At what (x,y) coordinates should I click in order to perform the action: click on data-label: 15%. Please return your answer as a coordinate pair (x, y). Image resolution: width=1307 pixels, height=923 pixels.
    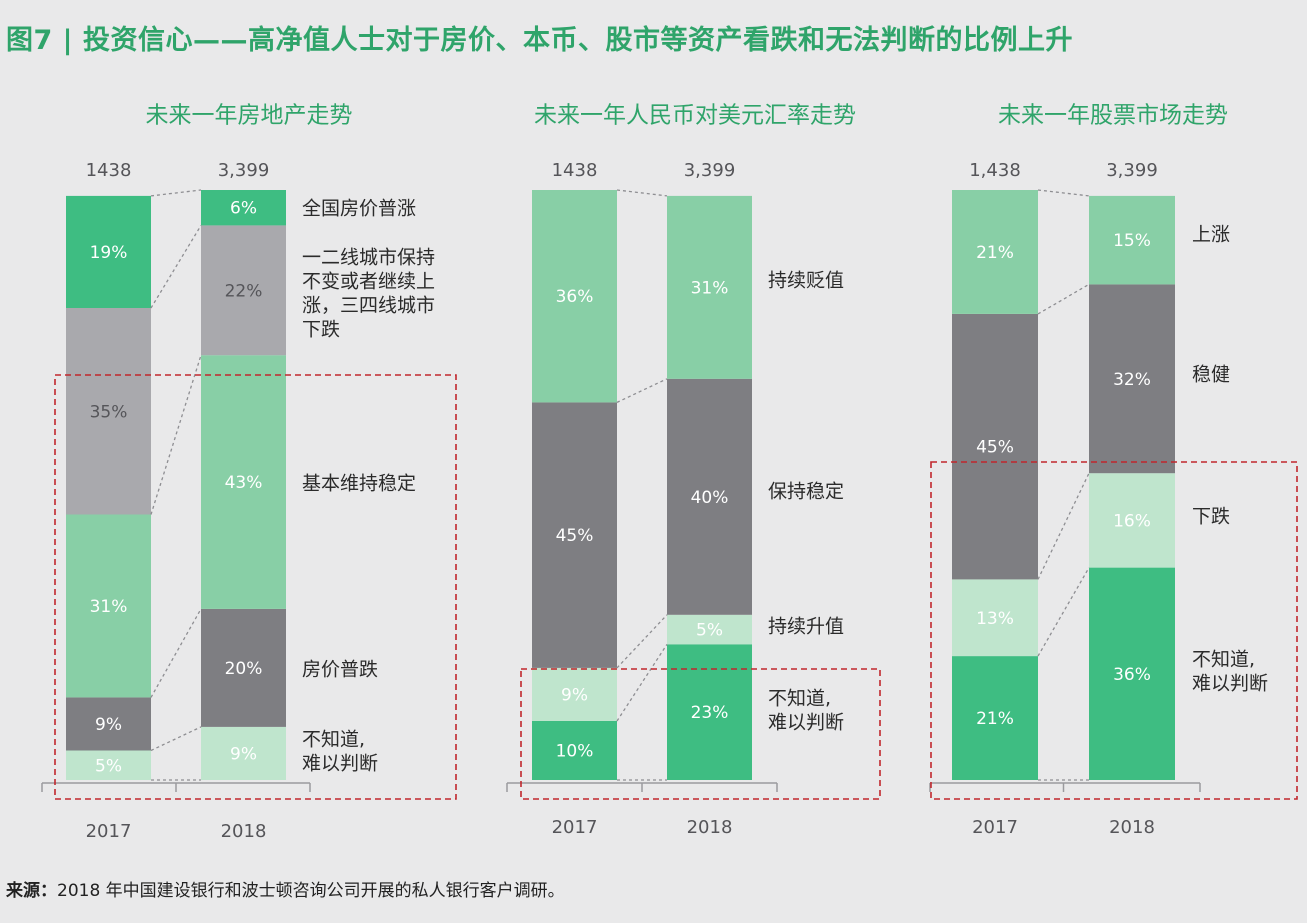
    Looking at the image, I should click on (1132, 241).